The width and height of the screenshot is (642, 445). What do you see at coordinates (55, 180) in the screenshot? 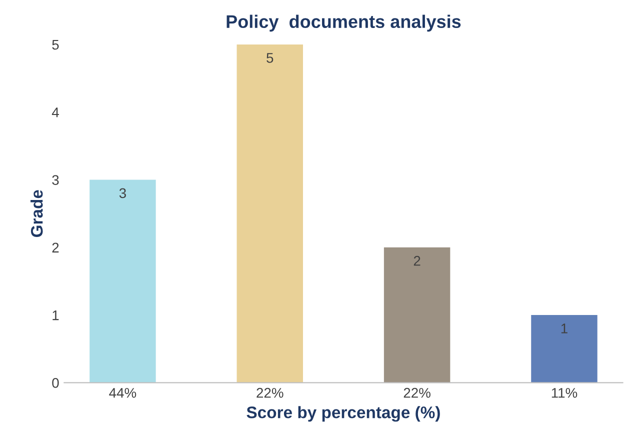
I see `y-tick-label: 3` at bounding box center [55, 180].